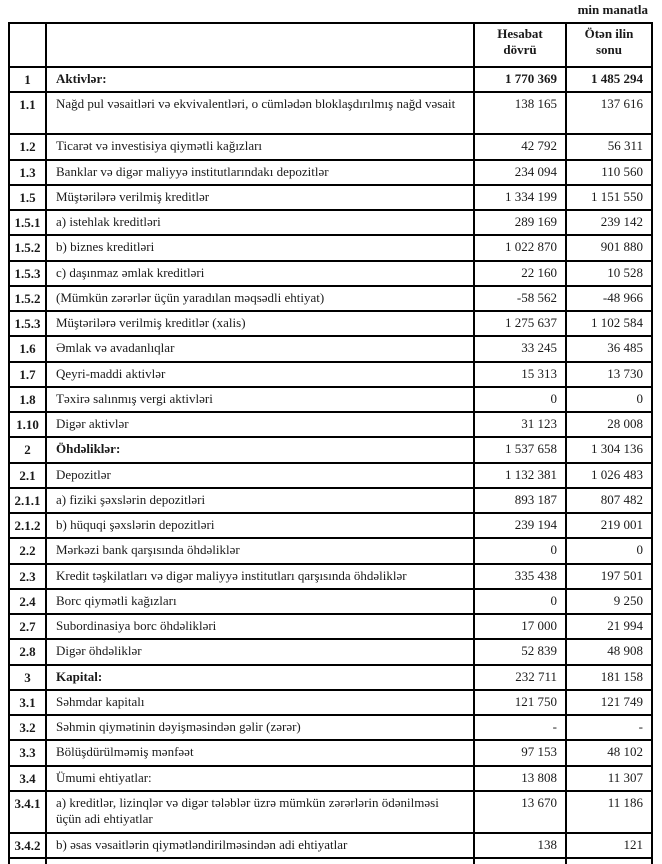  What do you see at coordinates (27, 860) in the screenshot?
I see `row-number: 3.4.3` at bounding box center [27, 860].